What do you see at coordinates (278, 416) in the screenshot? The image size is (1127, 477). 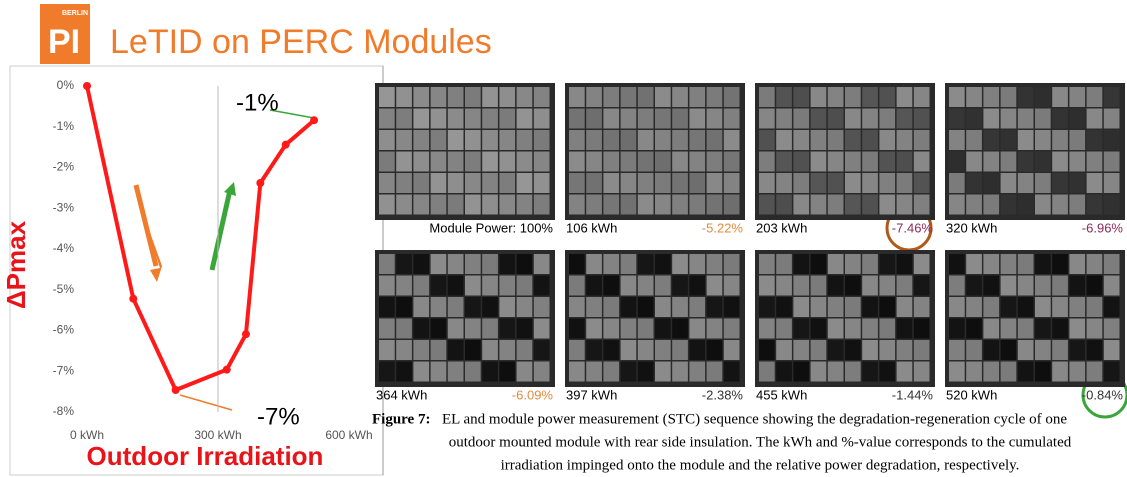 I see `annotation: -7%` at bounding box center [278, 416].